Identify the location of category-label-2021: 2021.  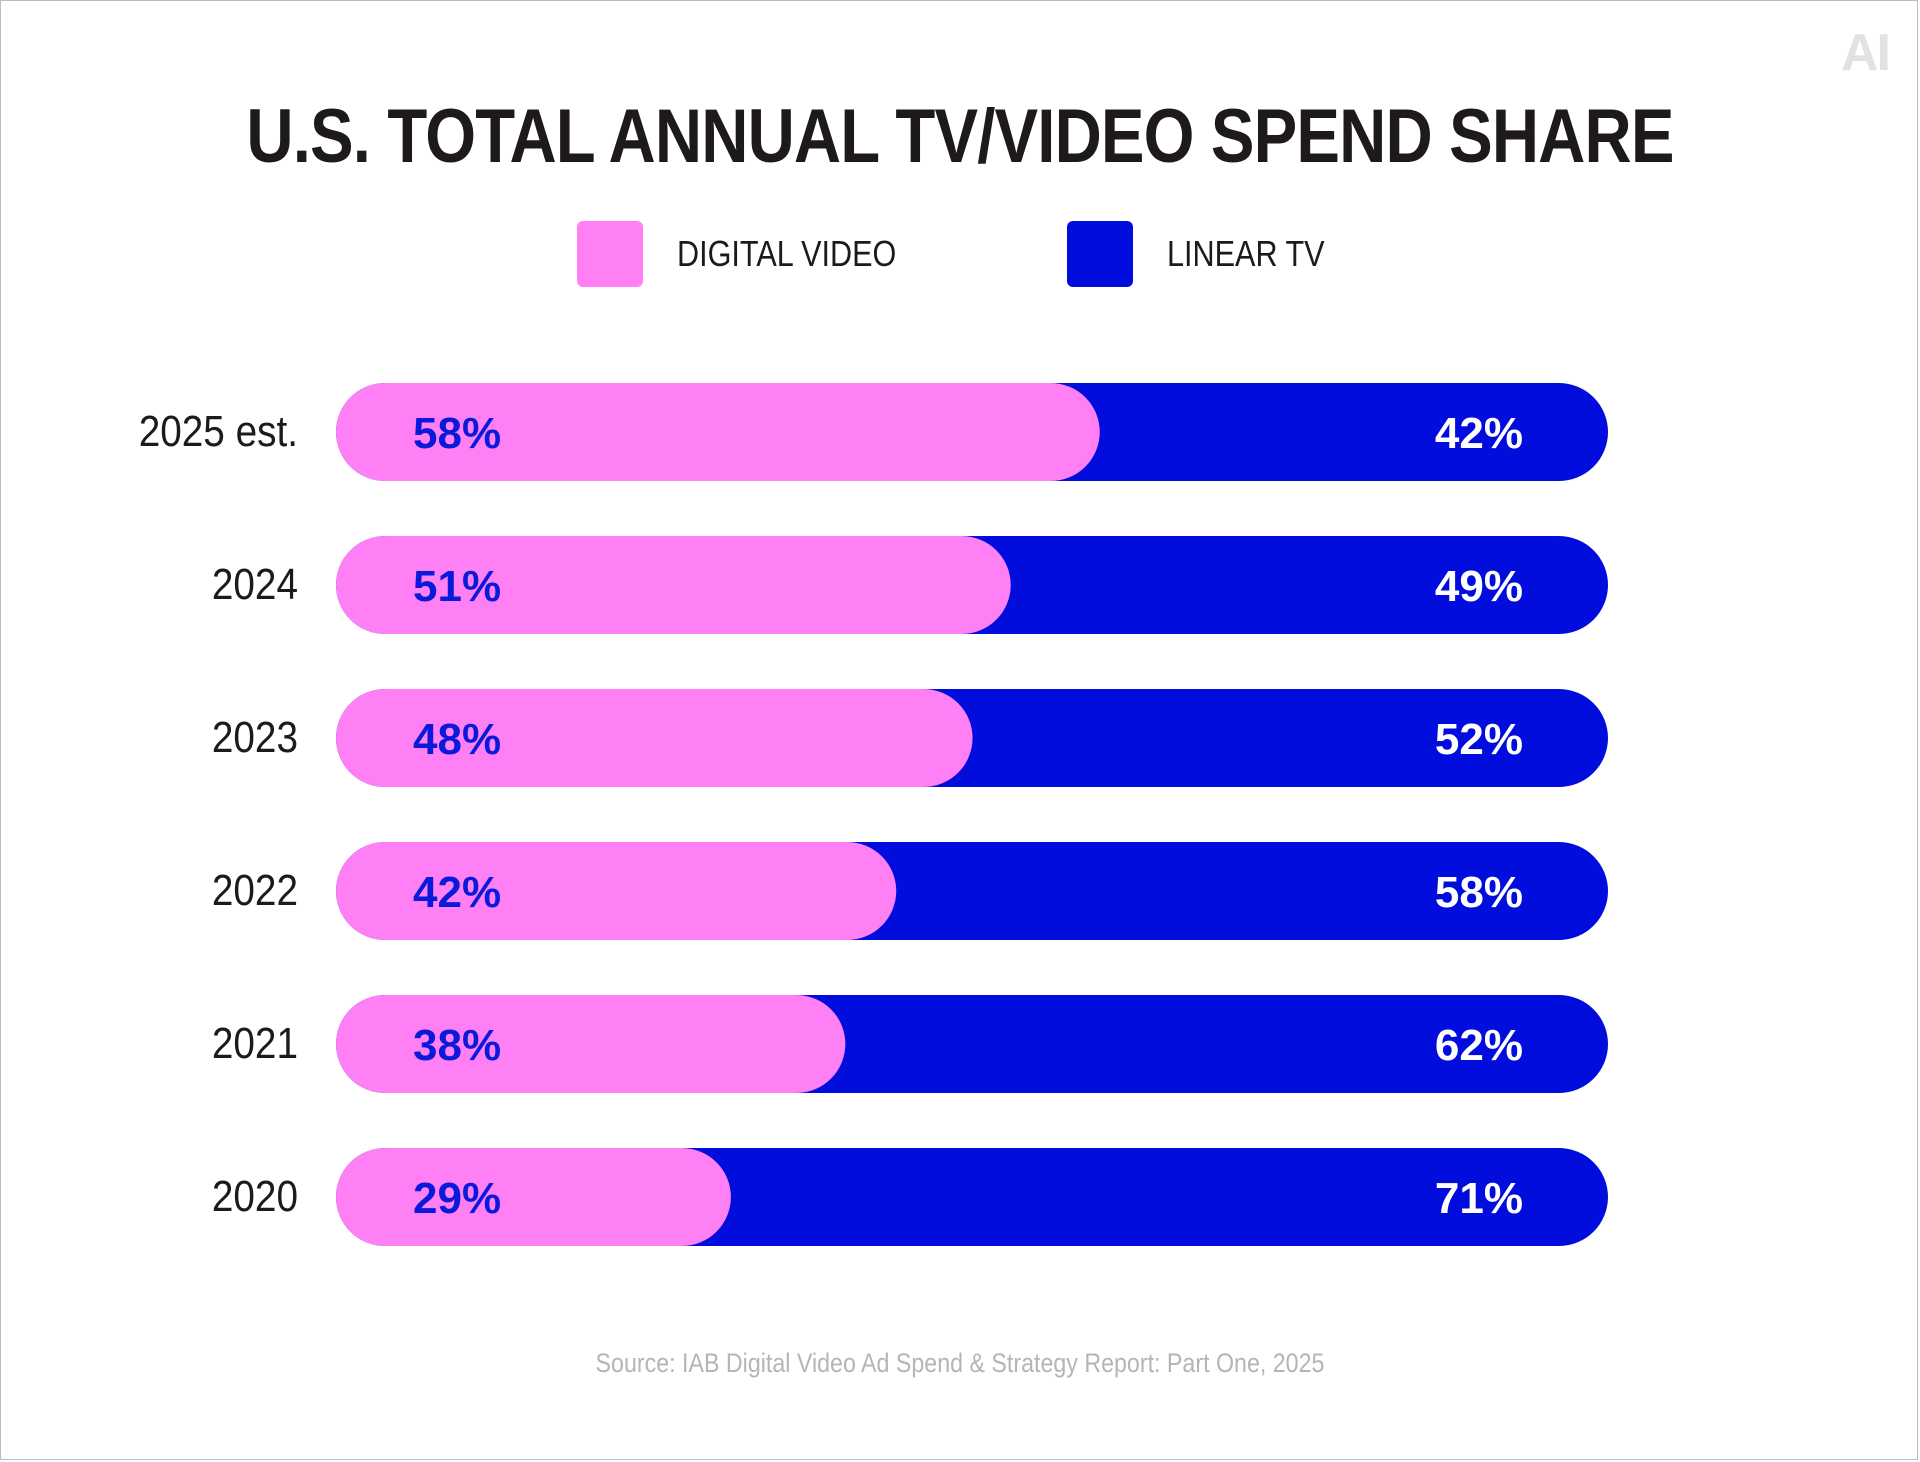
(254, 1043).